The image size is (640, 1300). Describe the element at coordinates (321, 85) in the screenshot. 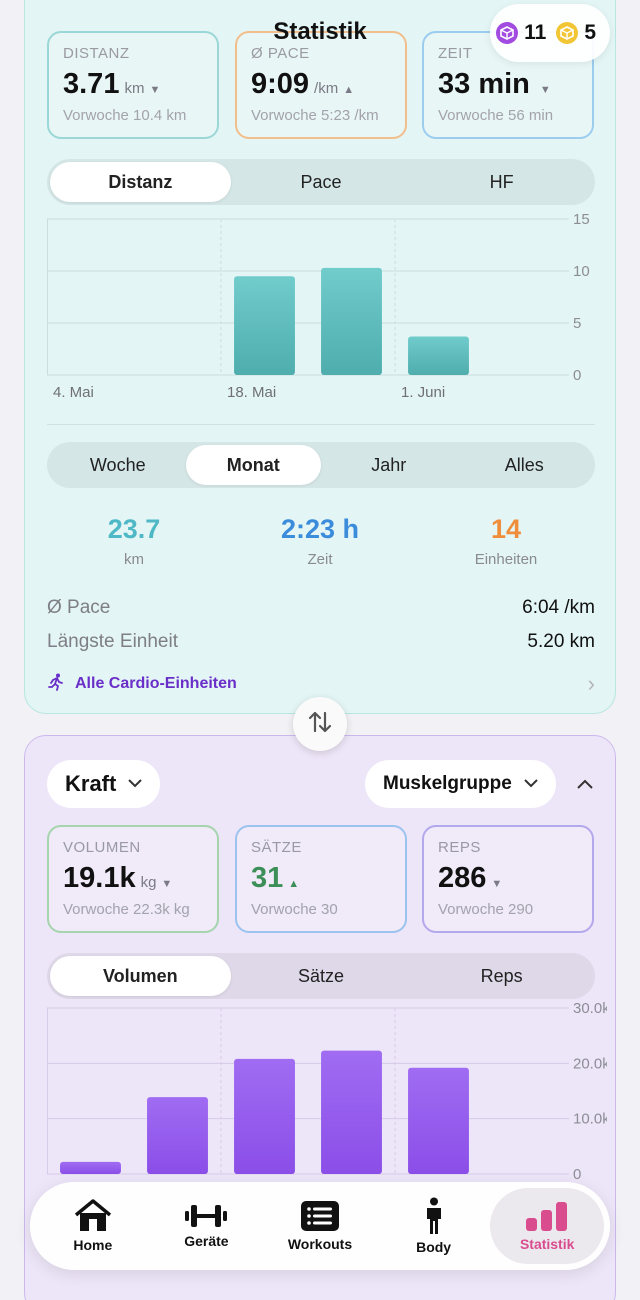

I see `metric-pace: Ø PACE 9:09/km ▲ Vorwoche 5:23 /km` at that location.